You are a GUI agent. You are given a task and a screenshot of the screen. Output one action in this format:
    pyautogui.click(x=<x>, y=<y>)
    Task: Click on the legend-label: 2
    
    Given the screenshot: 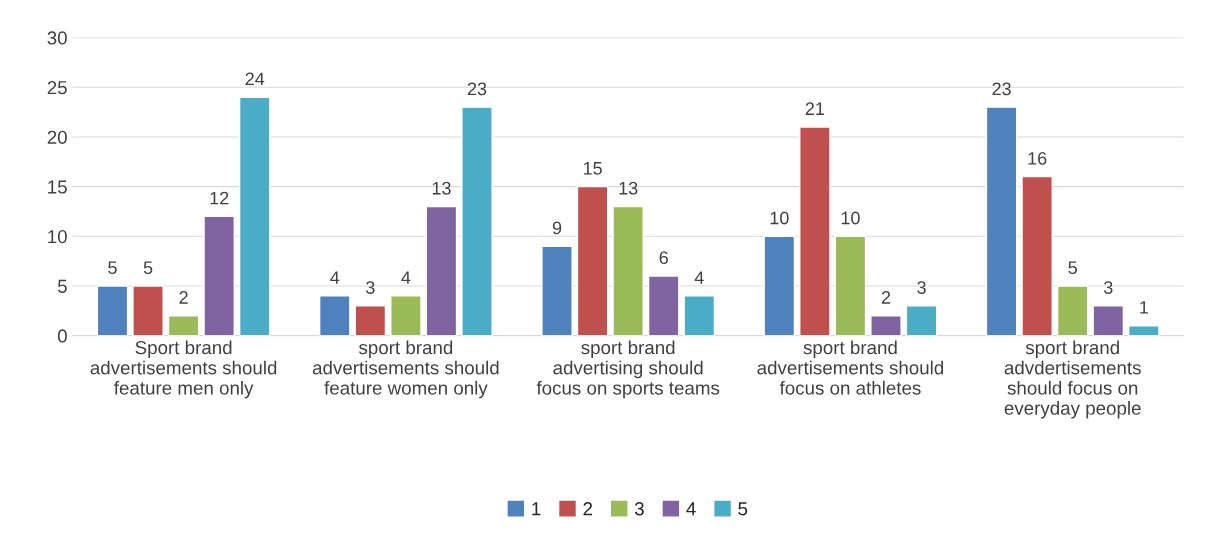 What is the action you would take?
    pyautogui.click(x=588, y=509)
    